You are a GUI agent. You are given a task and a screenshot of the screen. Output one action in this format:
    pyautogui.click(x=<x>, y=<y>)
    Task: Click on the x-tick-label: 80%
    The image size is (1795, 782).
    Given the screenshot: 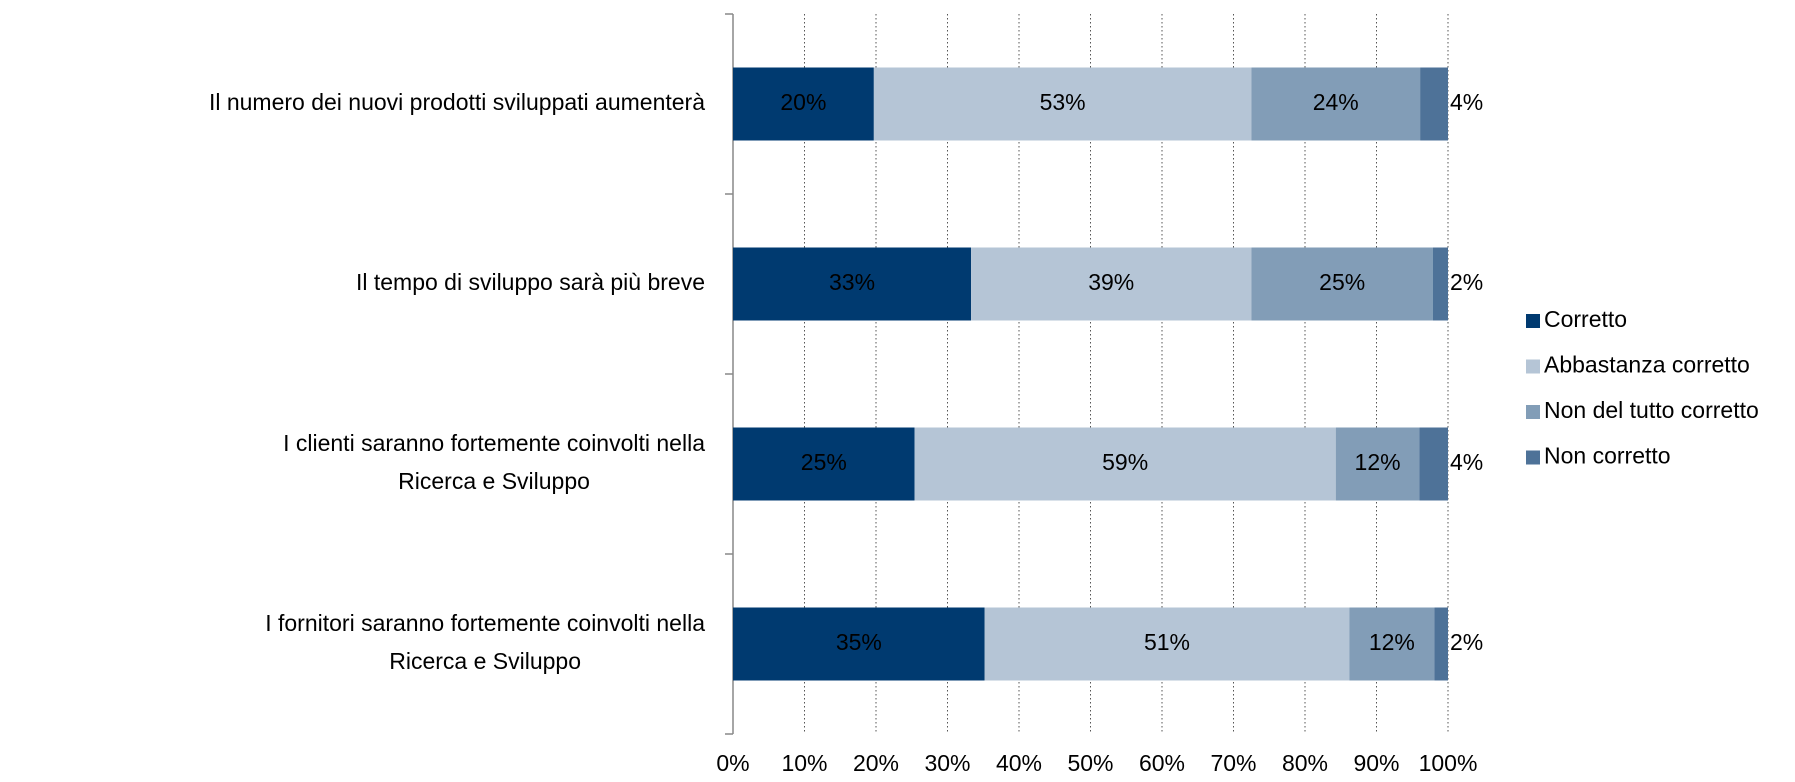 What is the action you would take?
    pyautogui.click(x=1305, y=763)
    